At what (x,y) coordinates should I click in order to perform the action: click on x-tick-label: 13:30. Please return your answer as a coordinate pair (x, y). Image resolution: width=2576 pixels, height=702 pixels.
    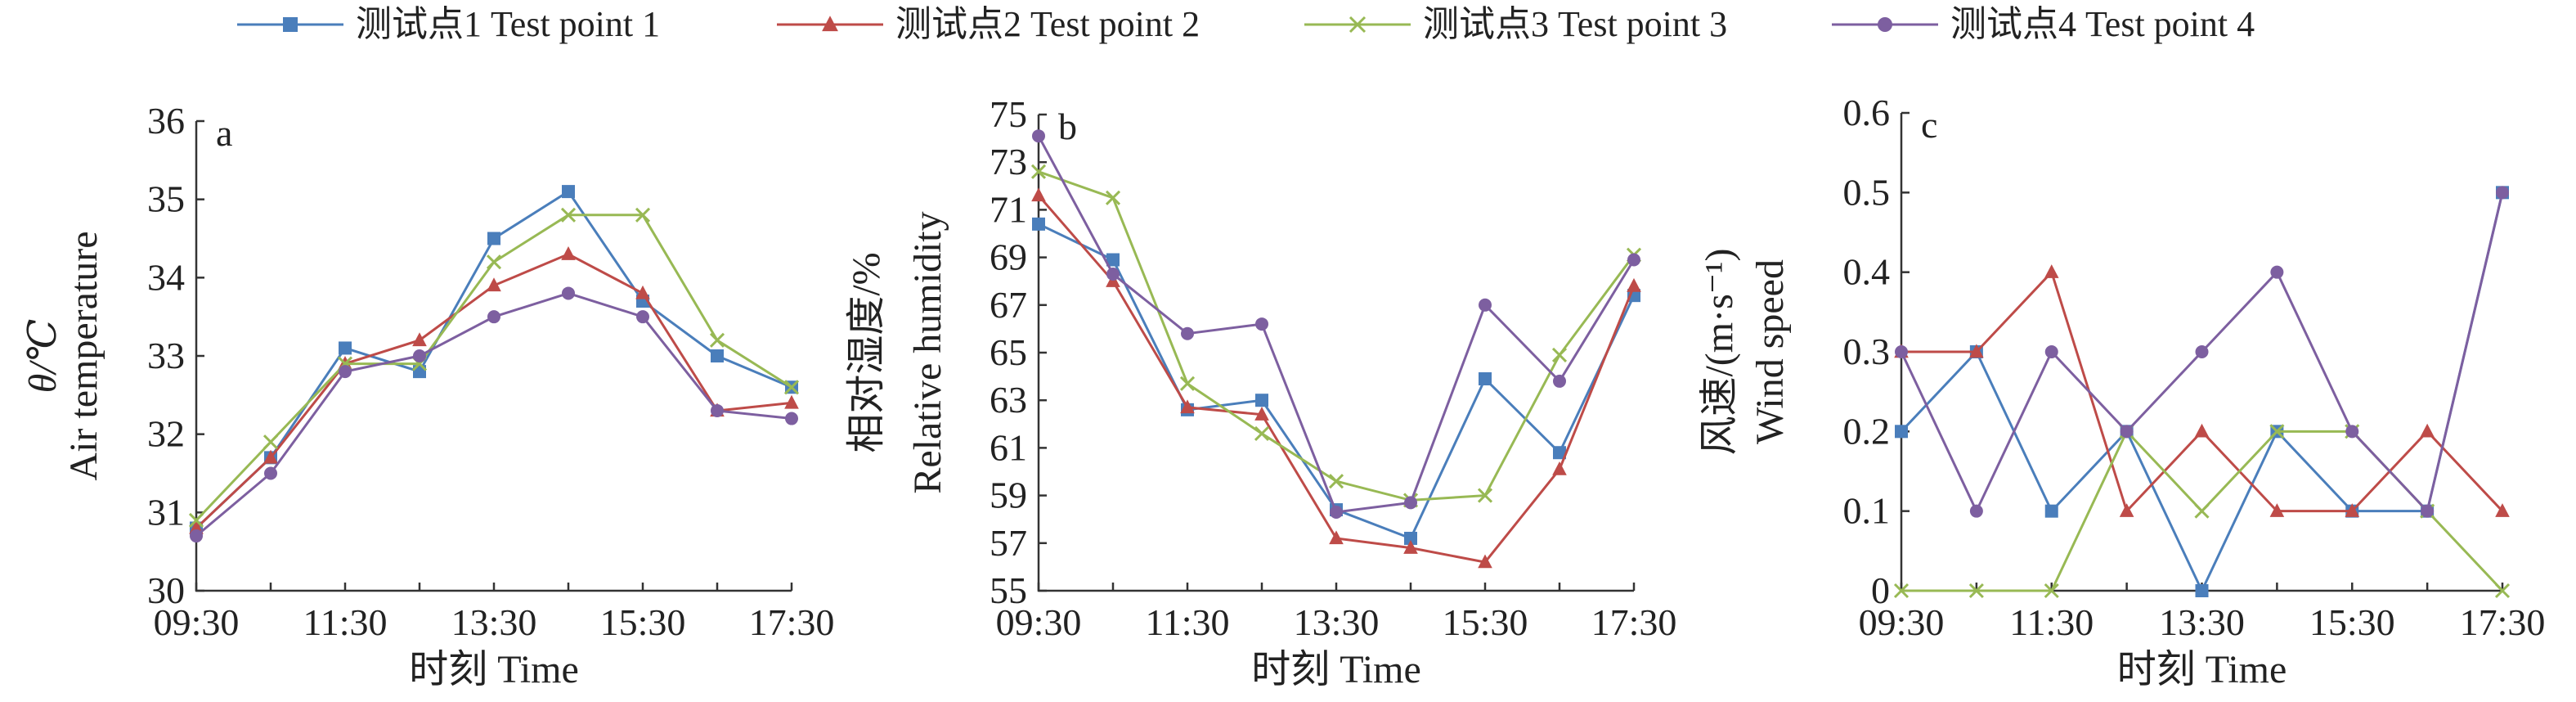
    Looking at the image, I should click on (494, 622).